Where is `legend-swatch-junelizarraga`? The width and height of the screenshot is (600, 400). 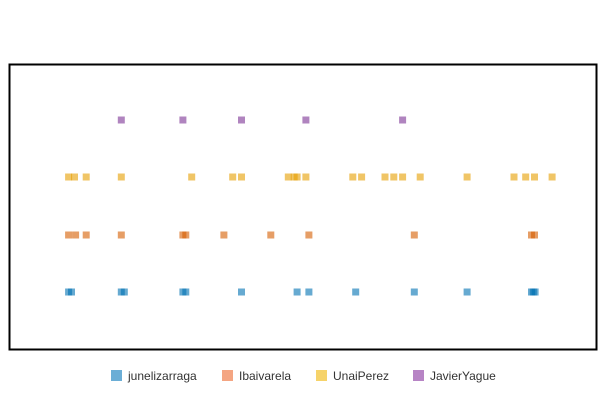 legend-swatch-junelizarraga is located at coordinates (116, 375).